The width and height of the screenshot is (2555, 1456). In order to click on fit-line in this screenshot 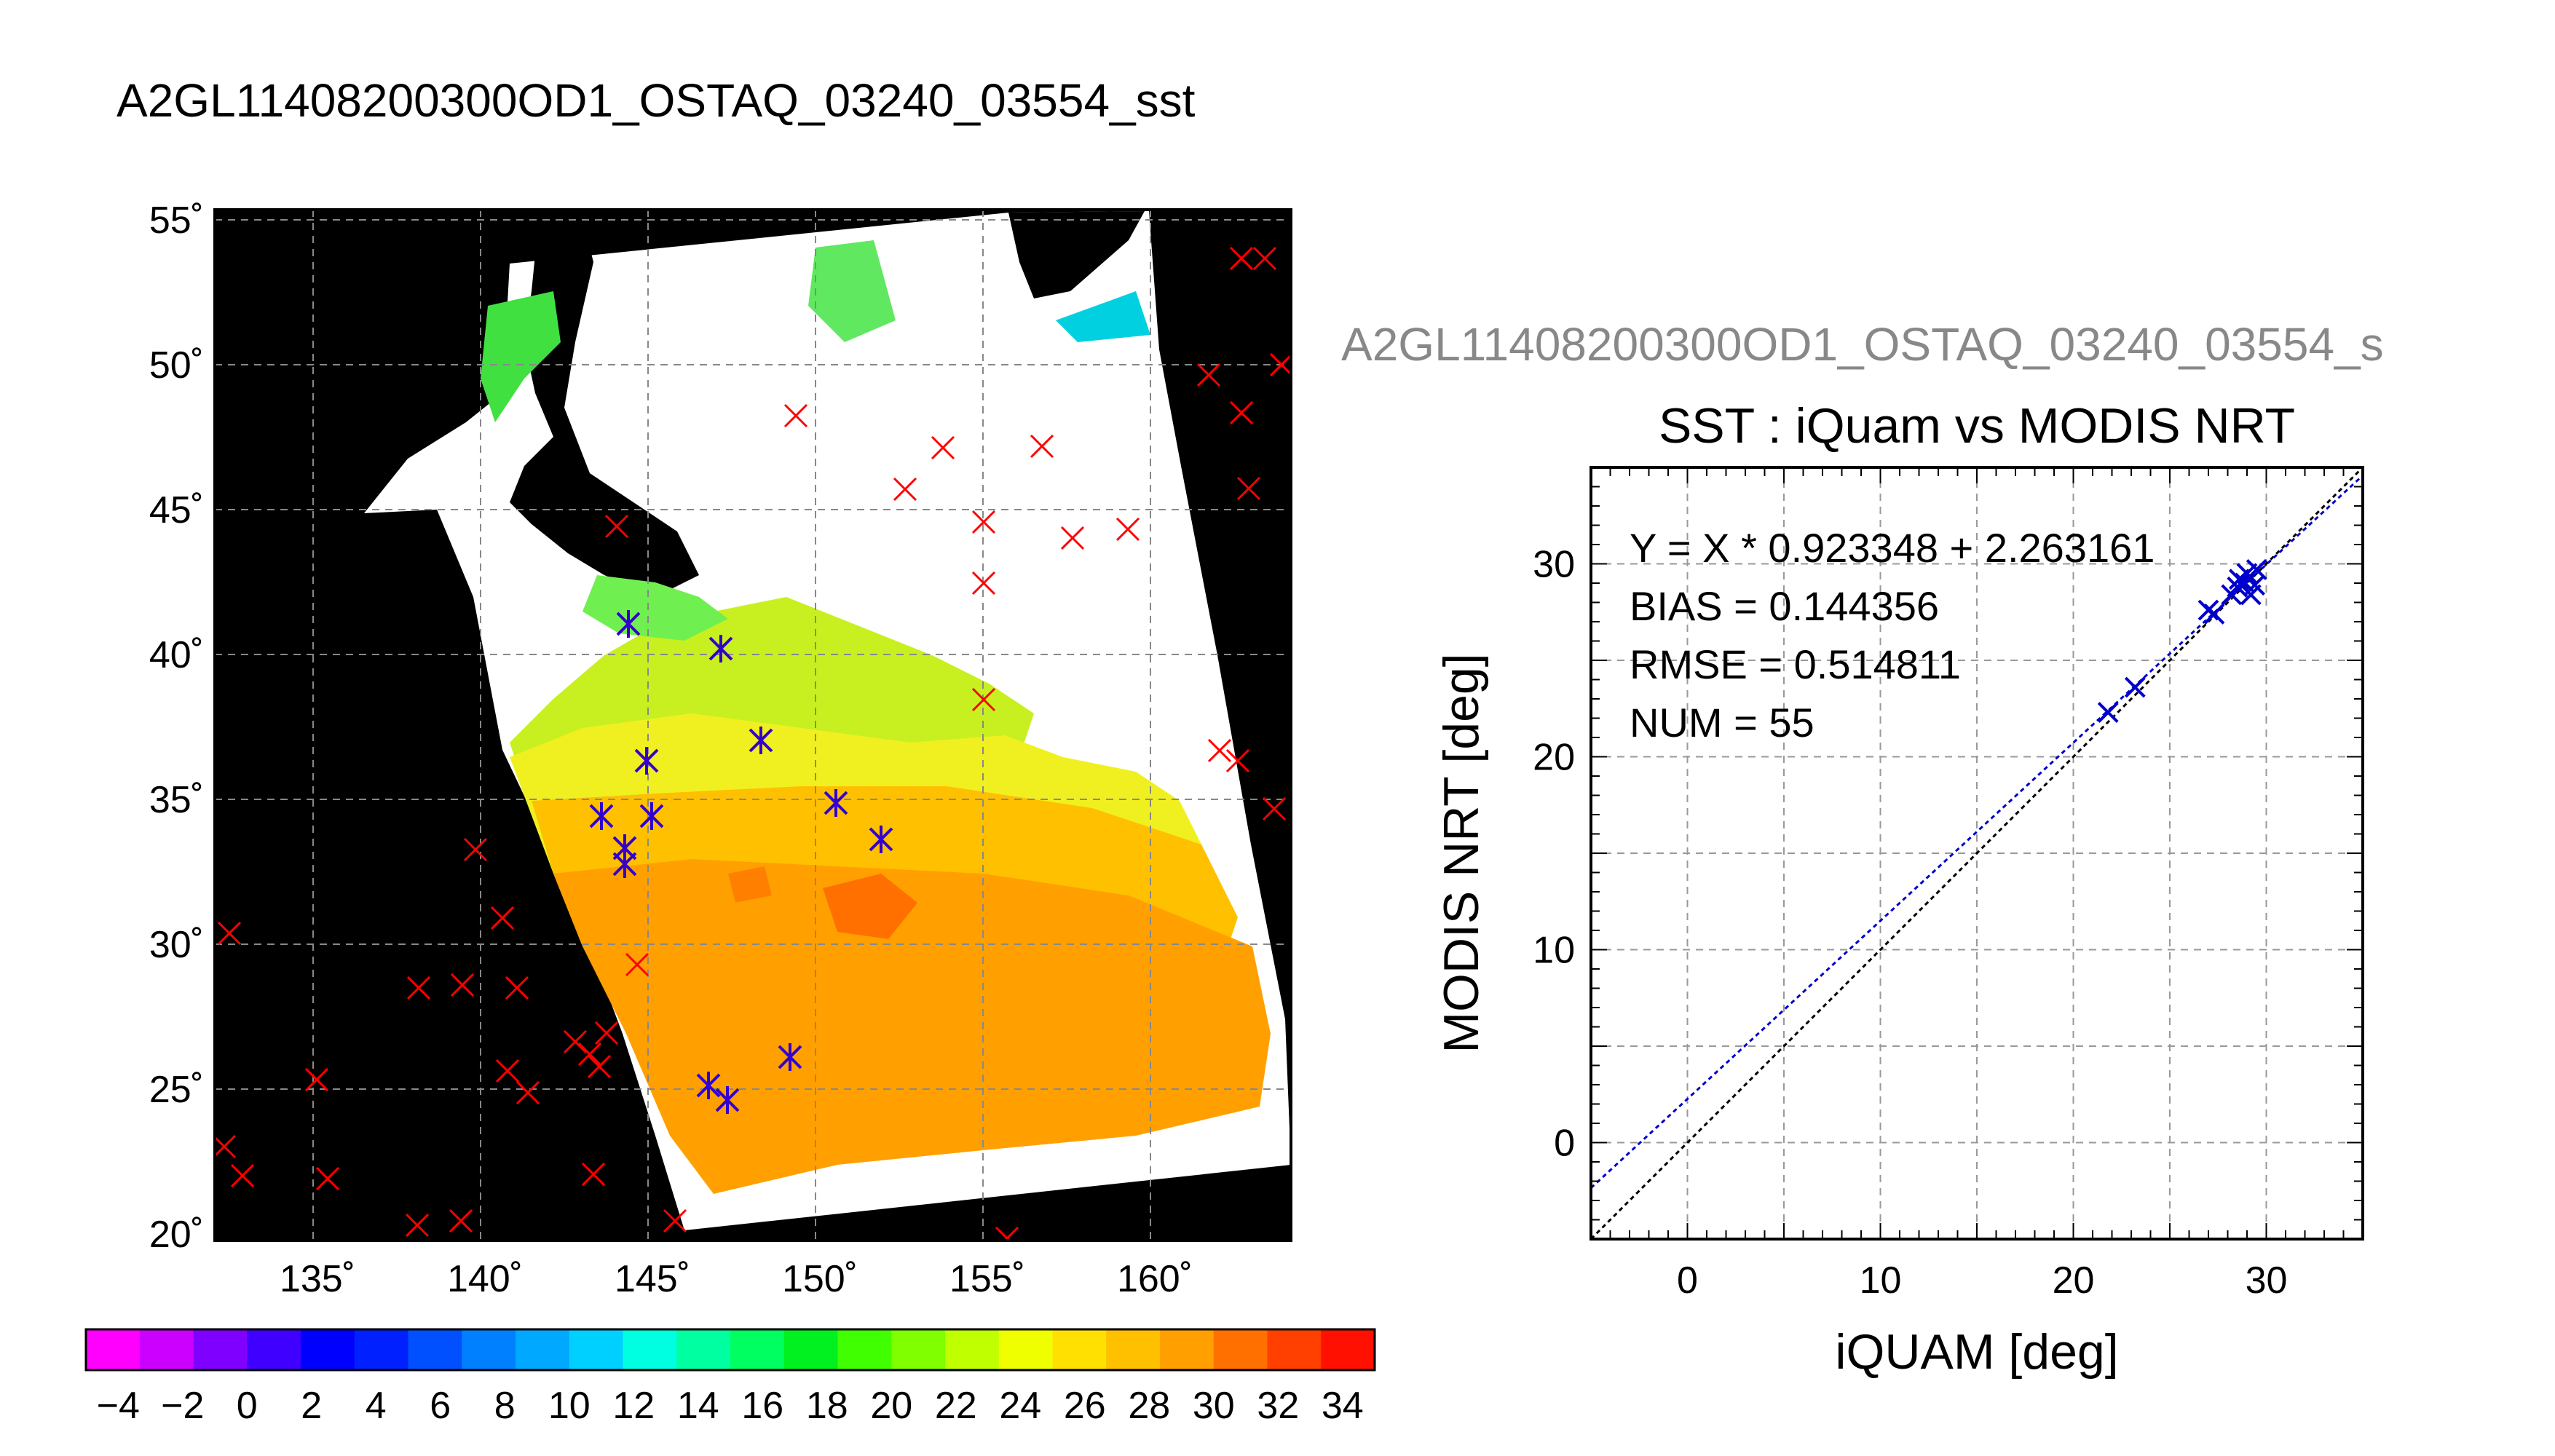, I will do `click(1977, 832)`.